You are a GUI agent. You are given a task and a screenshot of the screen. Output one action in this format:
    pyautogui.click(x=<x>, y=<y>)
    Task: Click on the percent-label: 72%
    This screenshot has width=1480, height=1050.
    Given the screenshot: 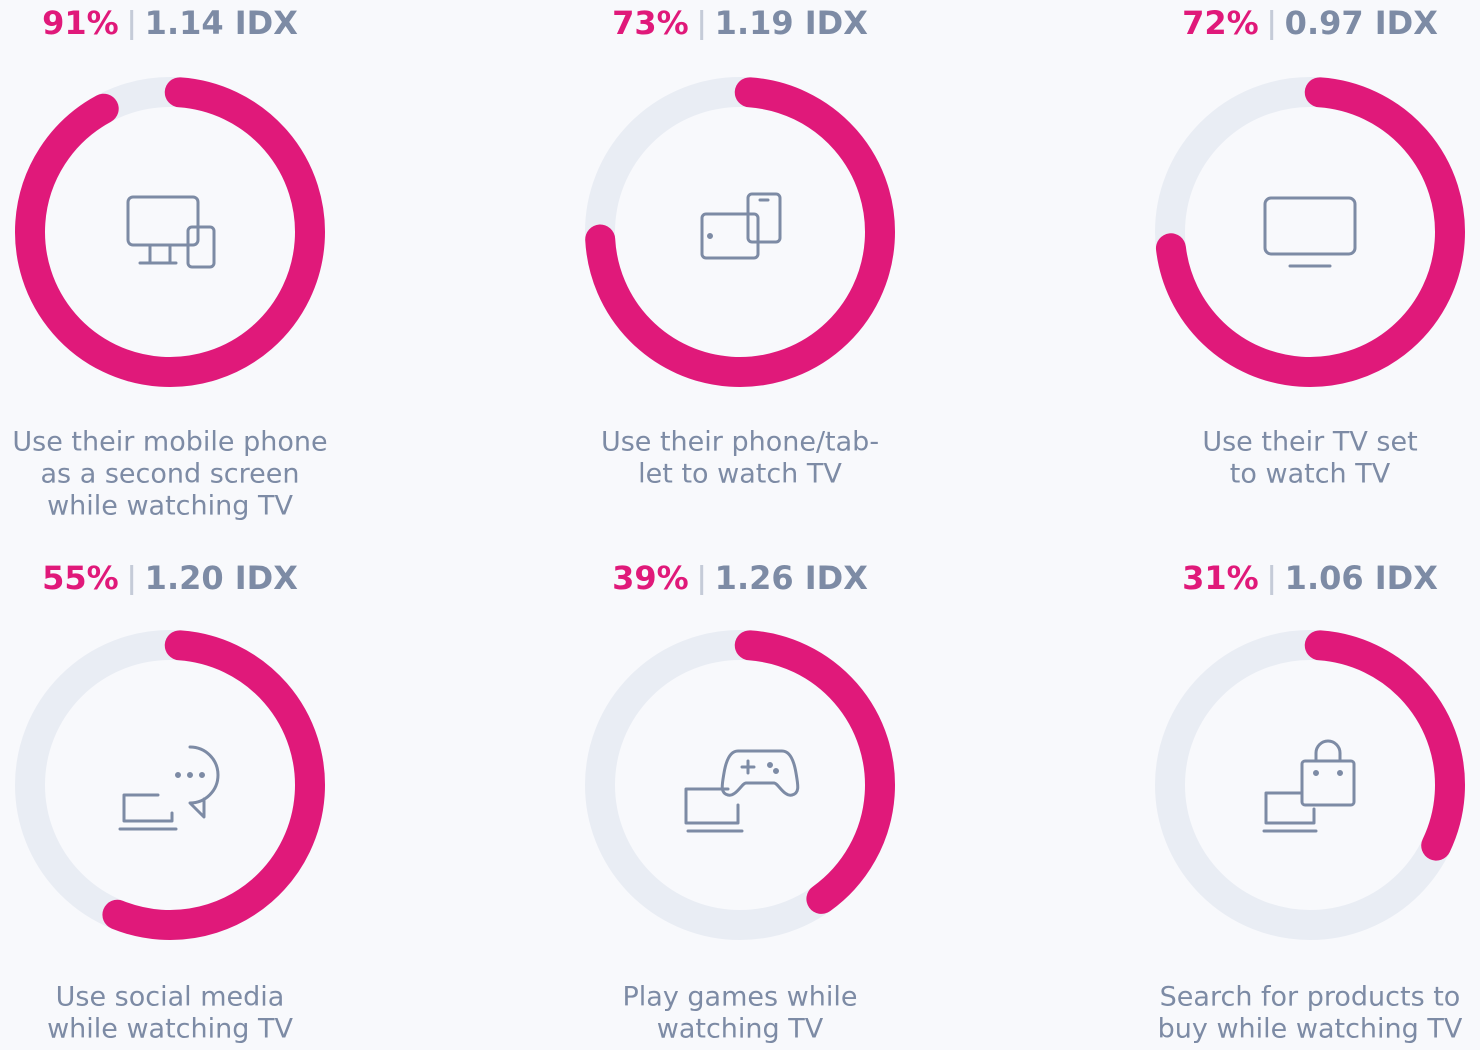 What is the action you would take?
    pyautogui.click(x=1220, y=23)
    